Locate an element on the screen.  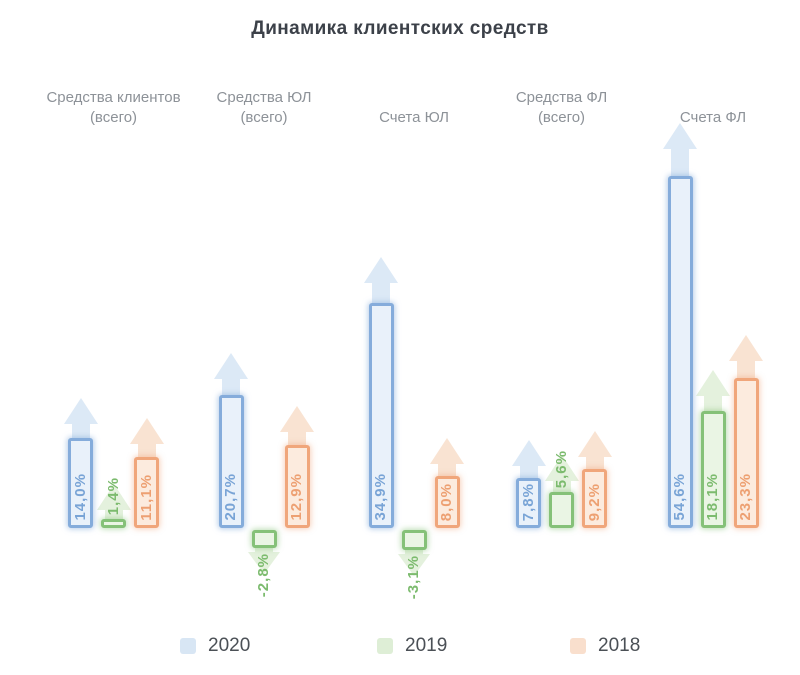
bar-2020-g1 is located at coordinates (80, 483).